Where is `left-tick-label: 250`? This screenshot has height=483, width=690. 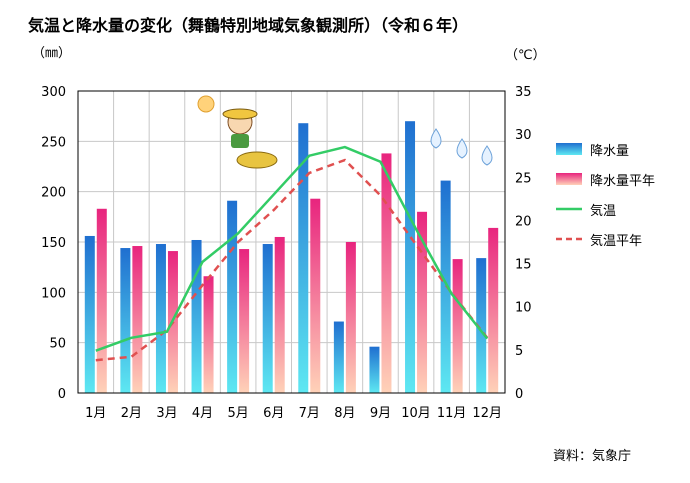
left-tick-label: 250 is located at coordinates (53, 142).